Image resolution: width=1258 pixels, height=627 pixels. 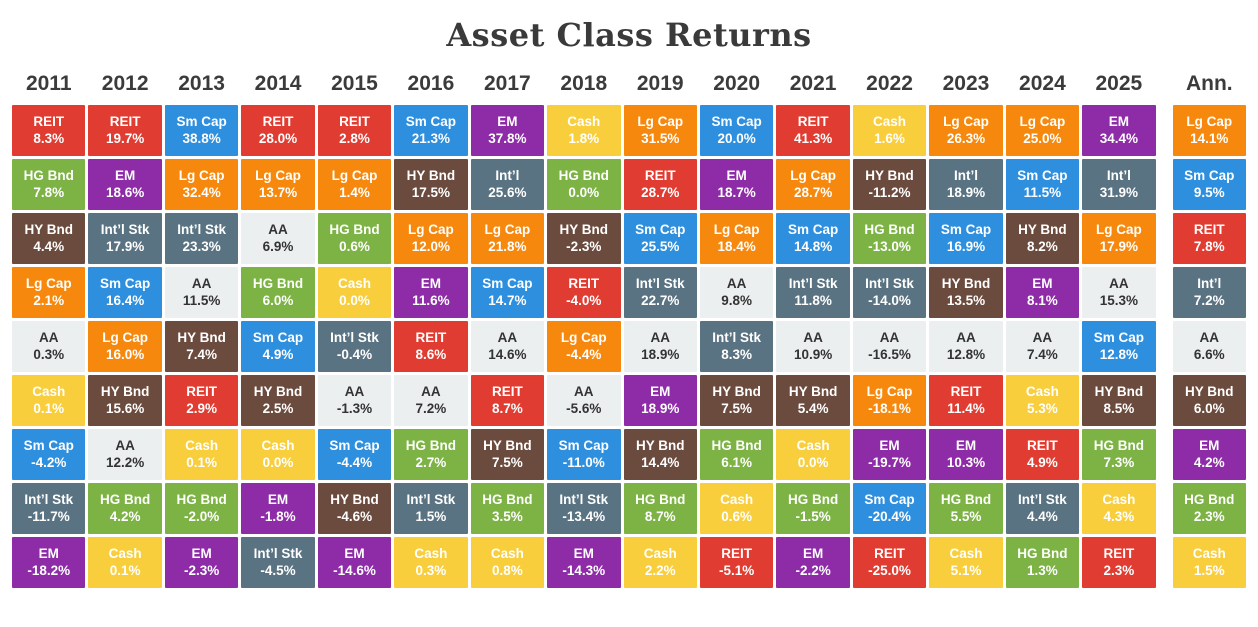 I want to click on return-value: 2.3%, so click(x=1209, y=516).